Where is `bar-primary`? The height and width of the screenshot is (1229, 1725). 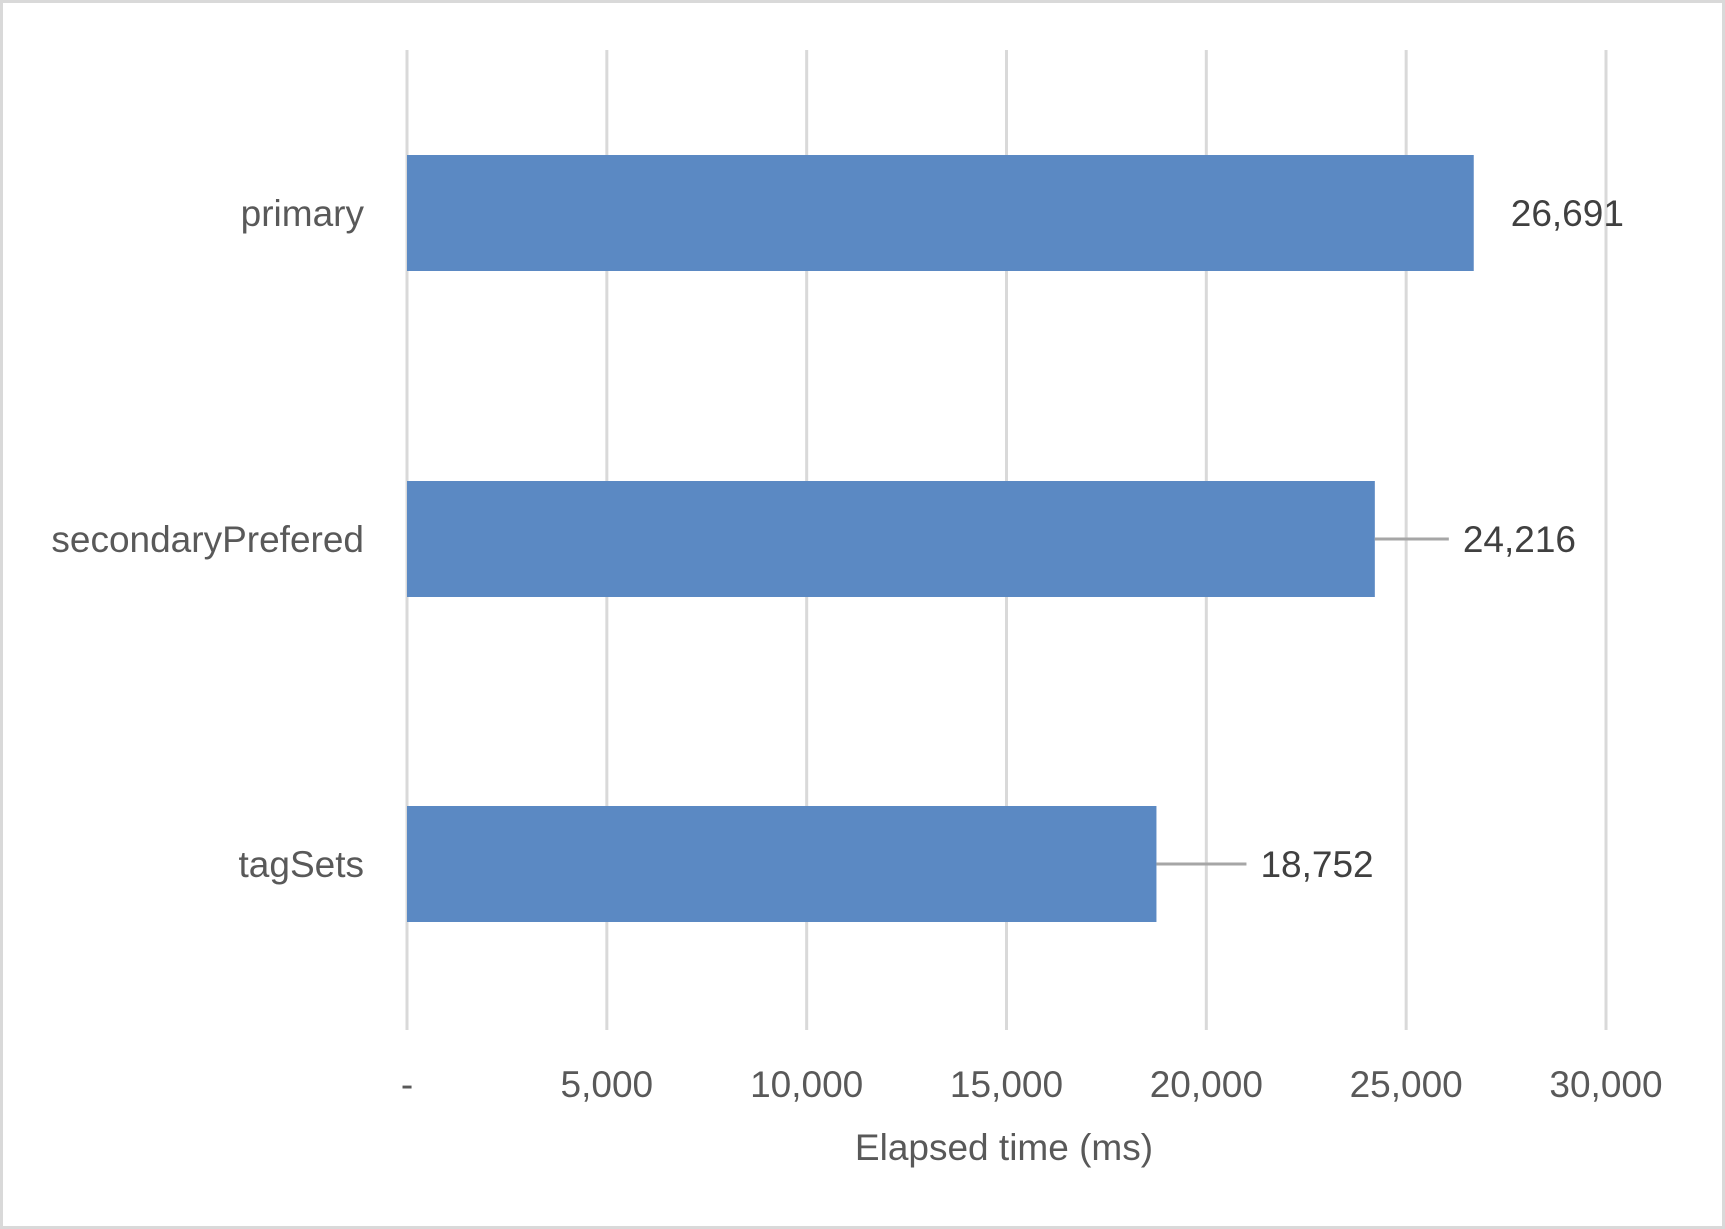 bar-primary is located at coordinates (940, 213).